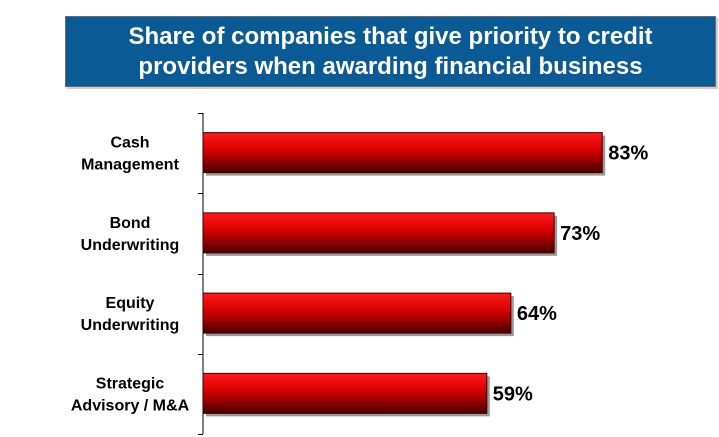 The image size is (719, 437). What do you see at coordinates (513, 394) in the screenshot?
I see `data-label: 59%` at bounding box center [513, 394].